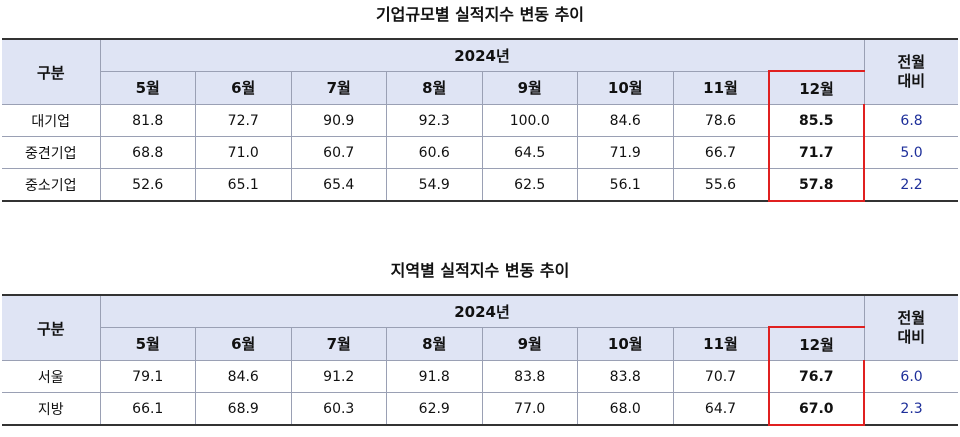 This screenshot has height=437, width=960. What do you see at coordinates (434, 185) in the screenshot?
I see `value-cell: 54.9` at bounding box center [434, 185].